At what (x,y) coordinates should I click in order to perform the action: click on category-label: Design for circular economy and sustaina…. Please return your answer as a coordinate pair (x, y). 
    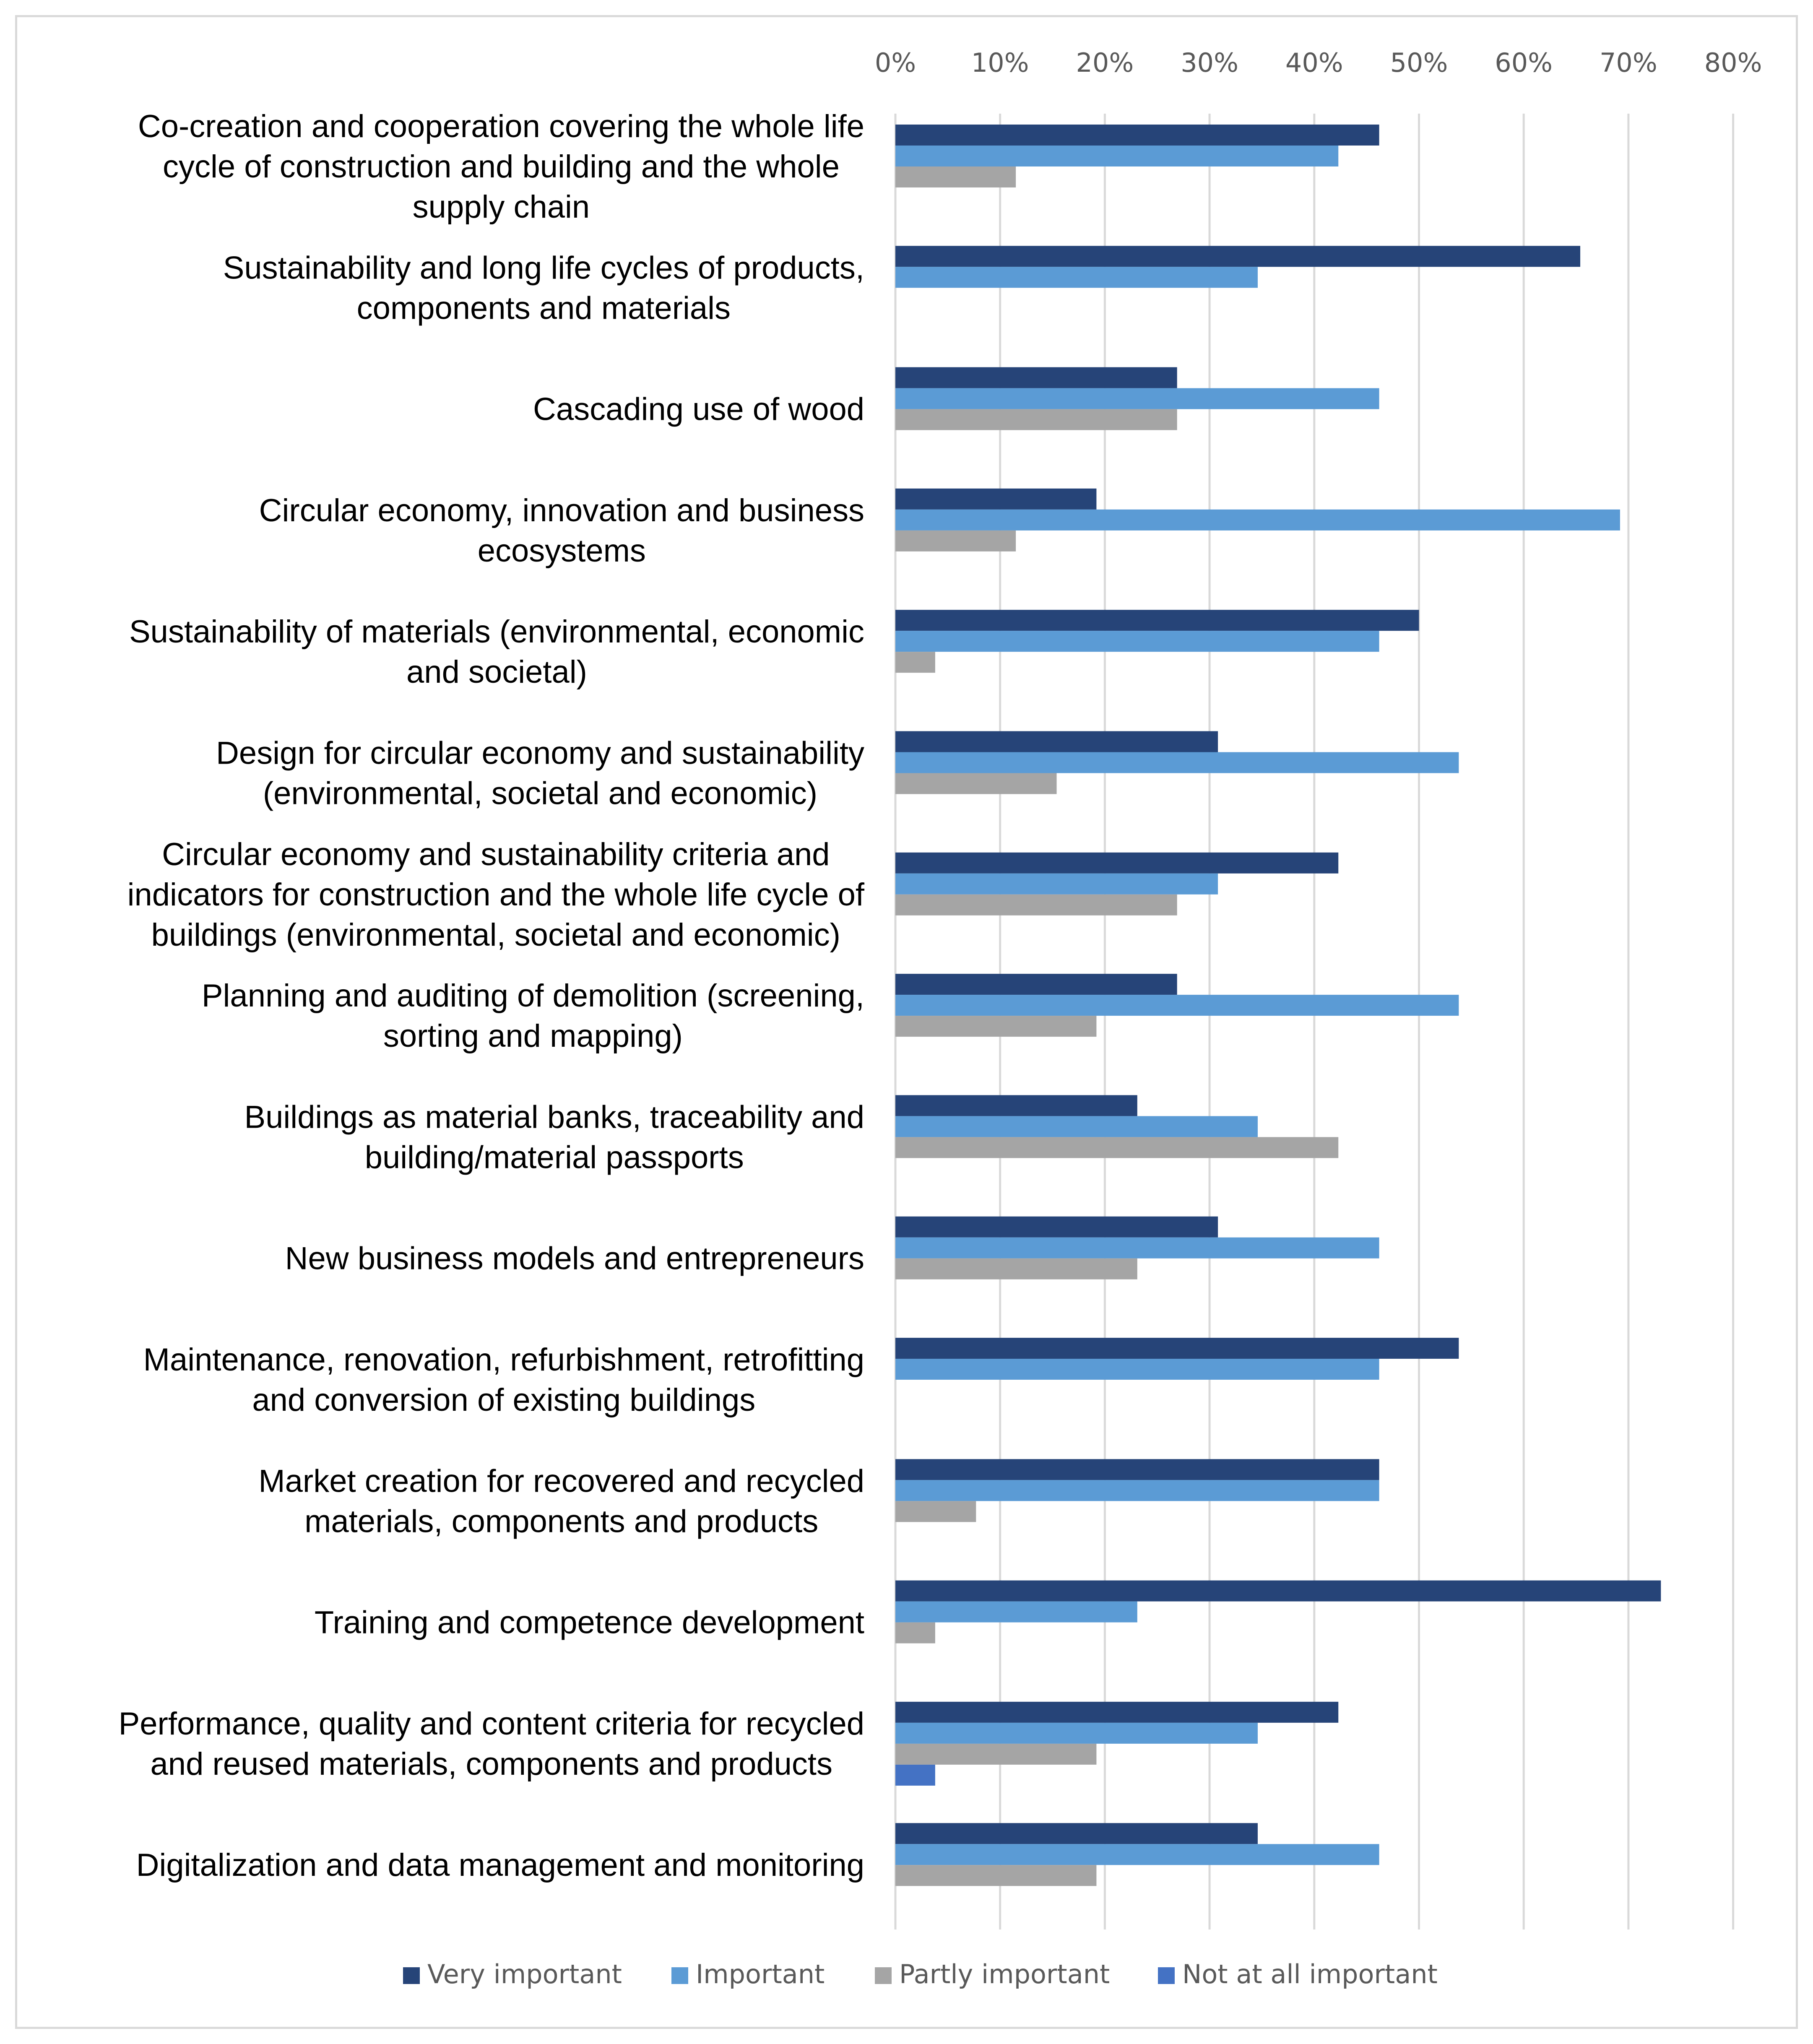
    Looking at the image, I should click on (540, 753).